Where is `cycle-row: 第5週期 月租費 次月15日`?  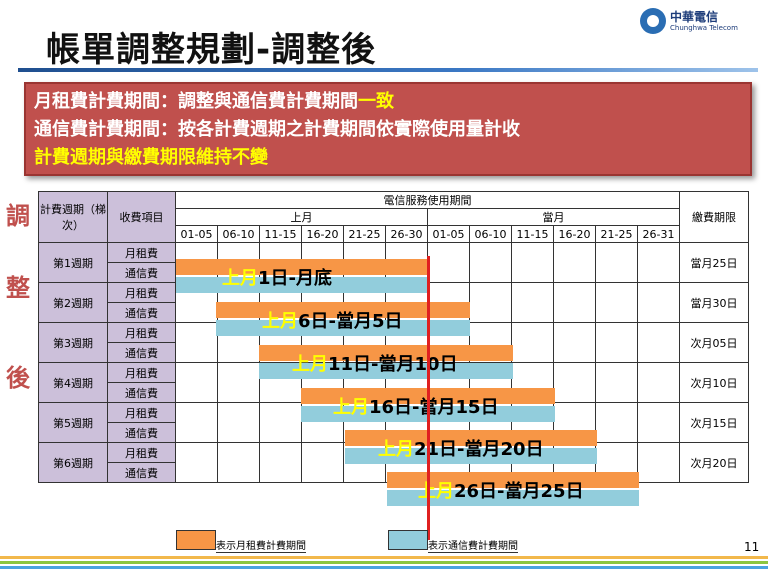
cycle-row: 第5週期 月租費 次月15日 is located at coordinates (393, 422).